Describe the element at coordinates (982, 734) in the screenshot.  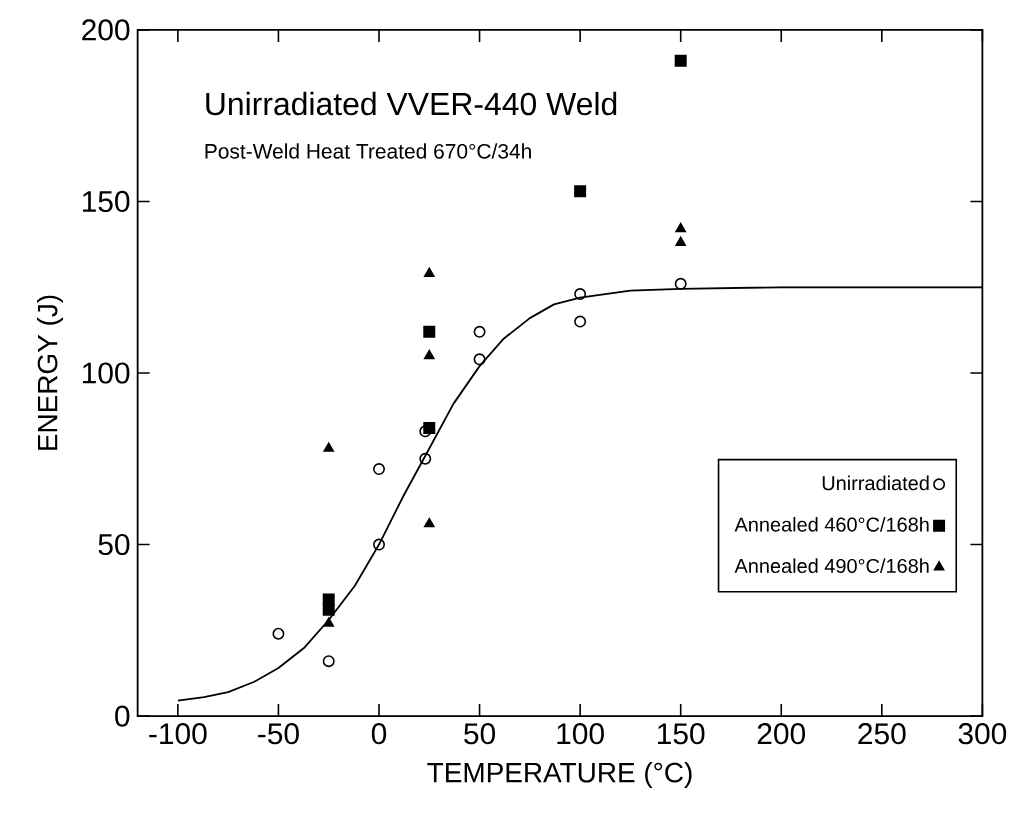
I see `x-tick-label: 300` at that location.